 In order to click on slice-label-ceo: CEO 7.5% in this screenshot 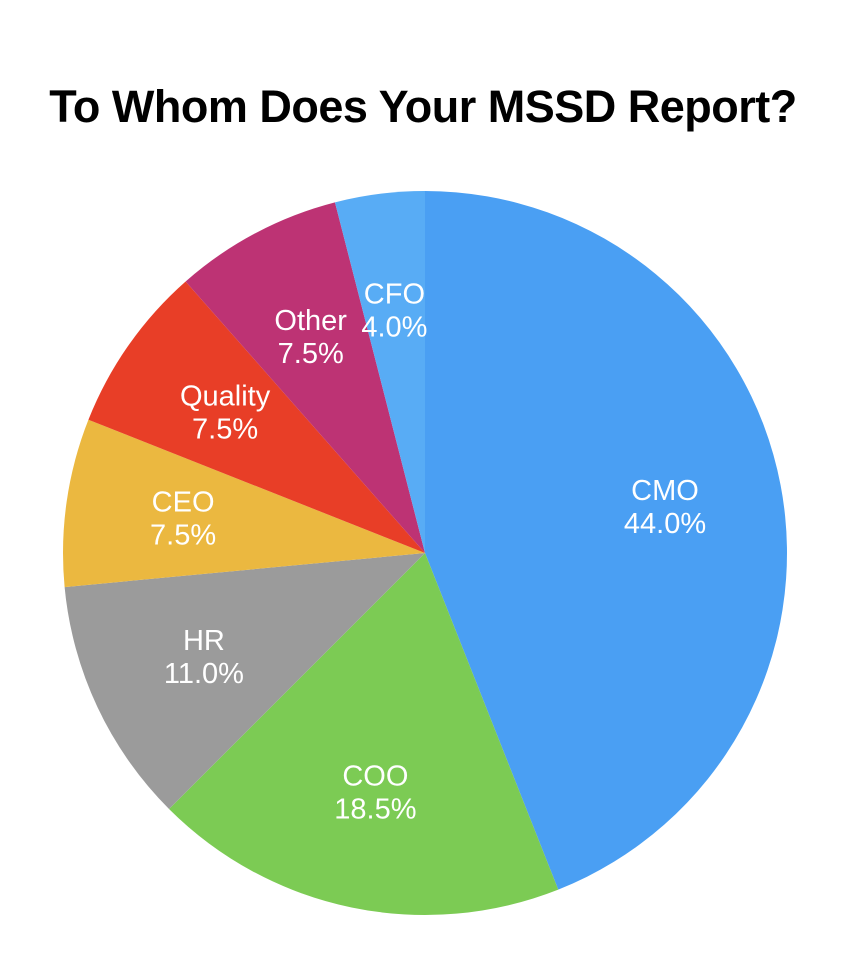, I will do `click(183, 519)`.